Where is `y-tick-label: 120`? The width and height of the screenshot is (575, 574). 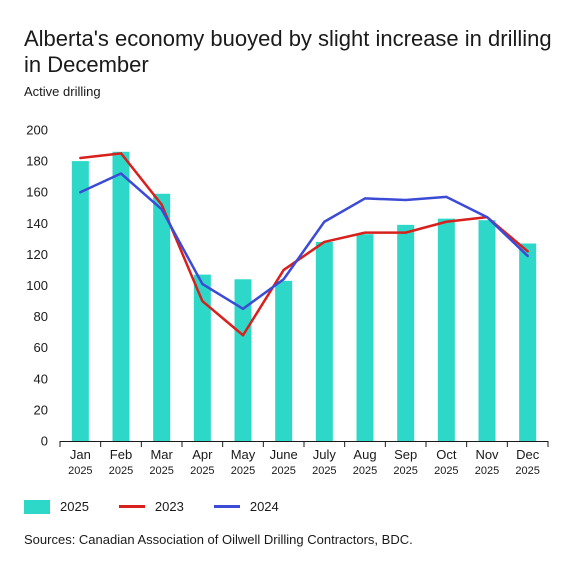
y-tick-label: 120 is located at coordinates (37, 254).